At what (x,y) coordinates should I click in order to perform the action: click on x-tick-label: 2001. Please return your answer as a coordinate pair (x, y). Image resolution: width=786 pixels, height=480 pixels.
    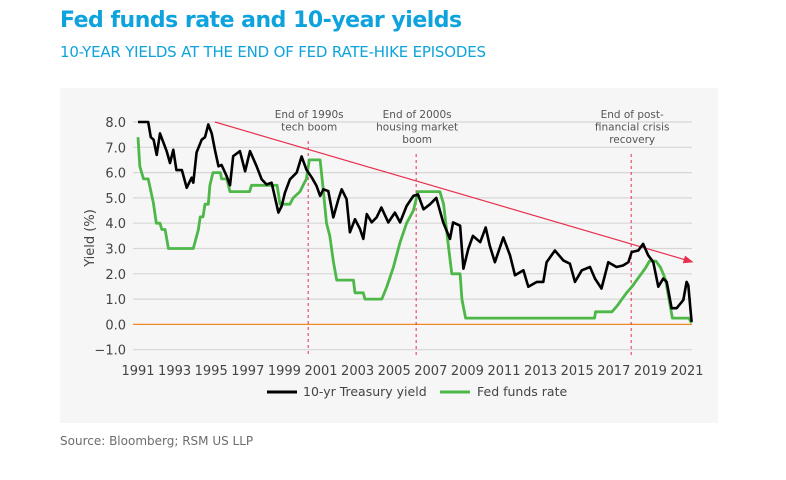
    Looking at the image, I should click on (320, 371).